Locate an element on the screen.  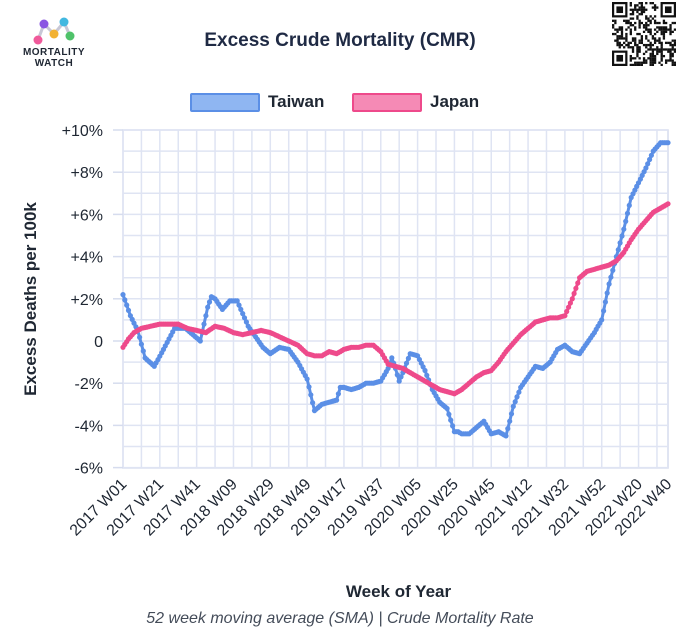
y-tick-label: -6% is located at coordinates (89, 469).